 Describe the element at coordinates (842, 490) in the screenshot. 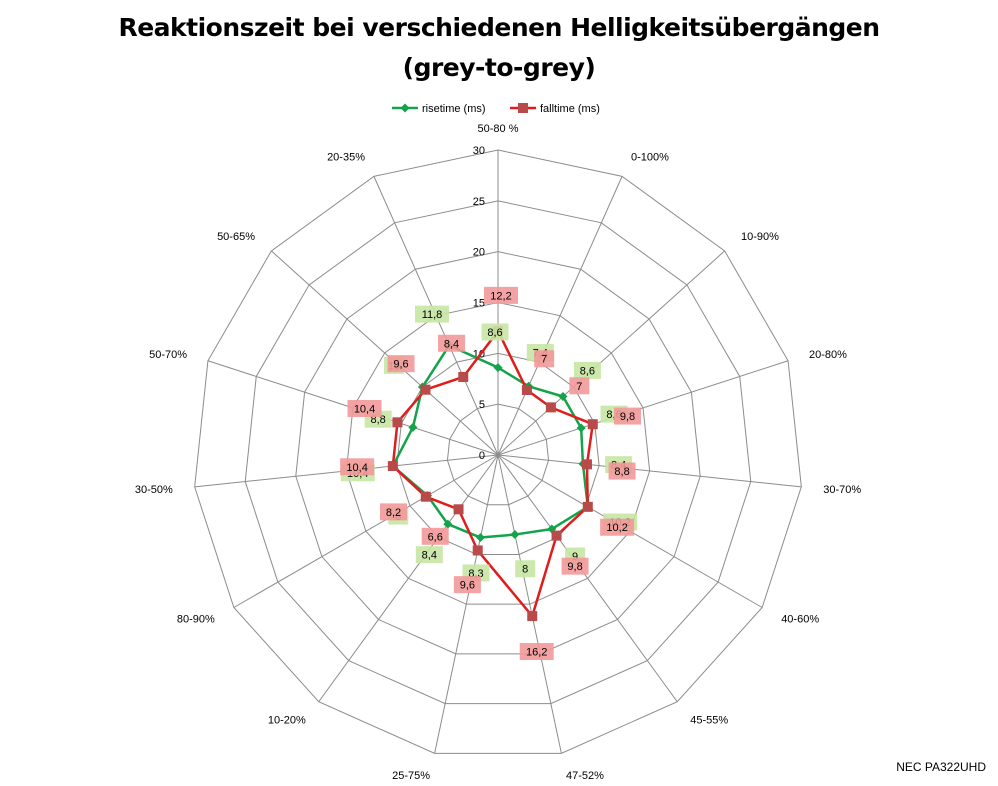

I see `category-label: 30-70%` at that location.